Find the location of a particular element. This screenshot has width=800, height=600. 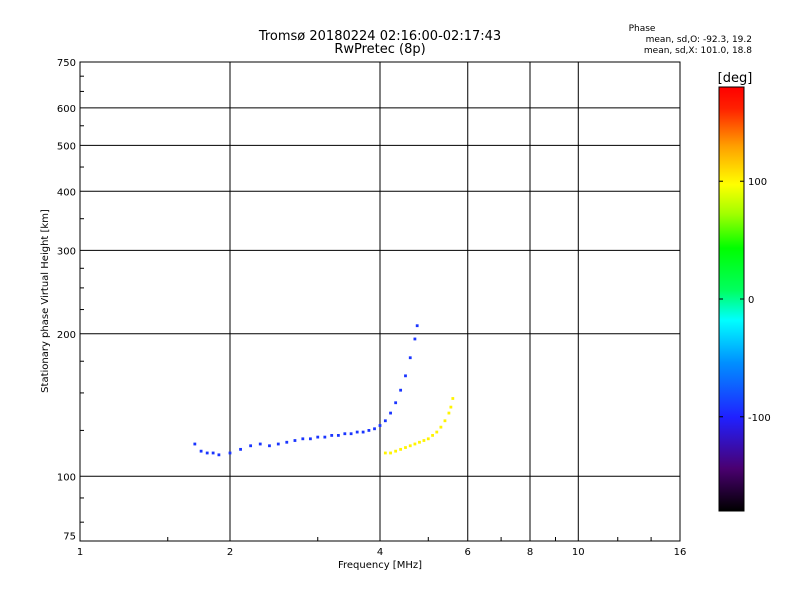

colorbar-ticks: 100 0 -100 is located at coordinates (745, 300).